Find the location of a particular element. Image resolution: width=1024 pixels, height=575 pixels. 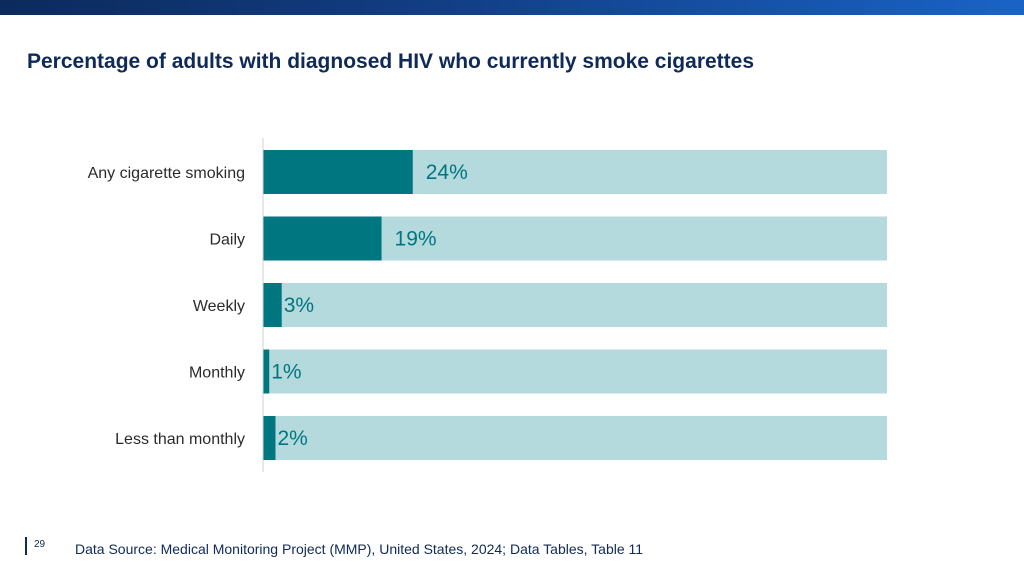

data-label: 3% is located at coordinates (299, 305).